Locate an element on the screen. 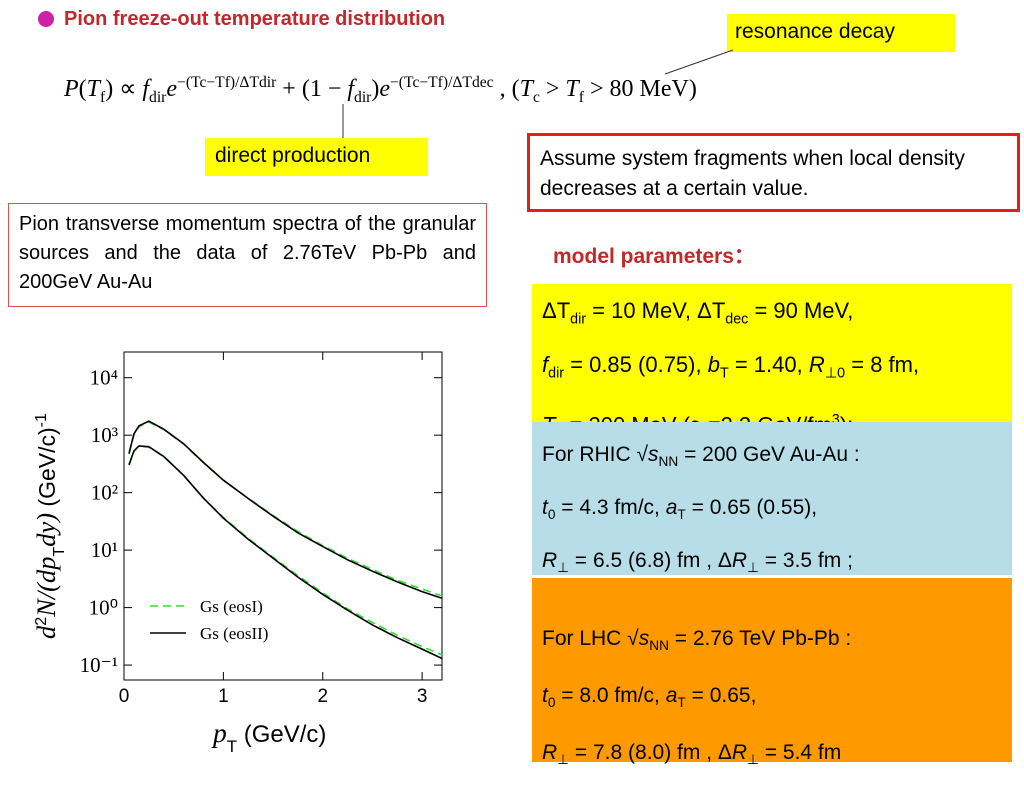  italic: P is located at coordinates (71, 89).